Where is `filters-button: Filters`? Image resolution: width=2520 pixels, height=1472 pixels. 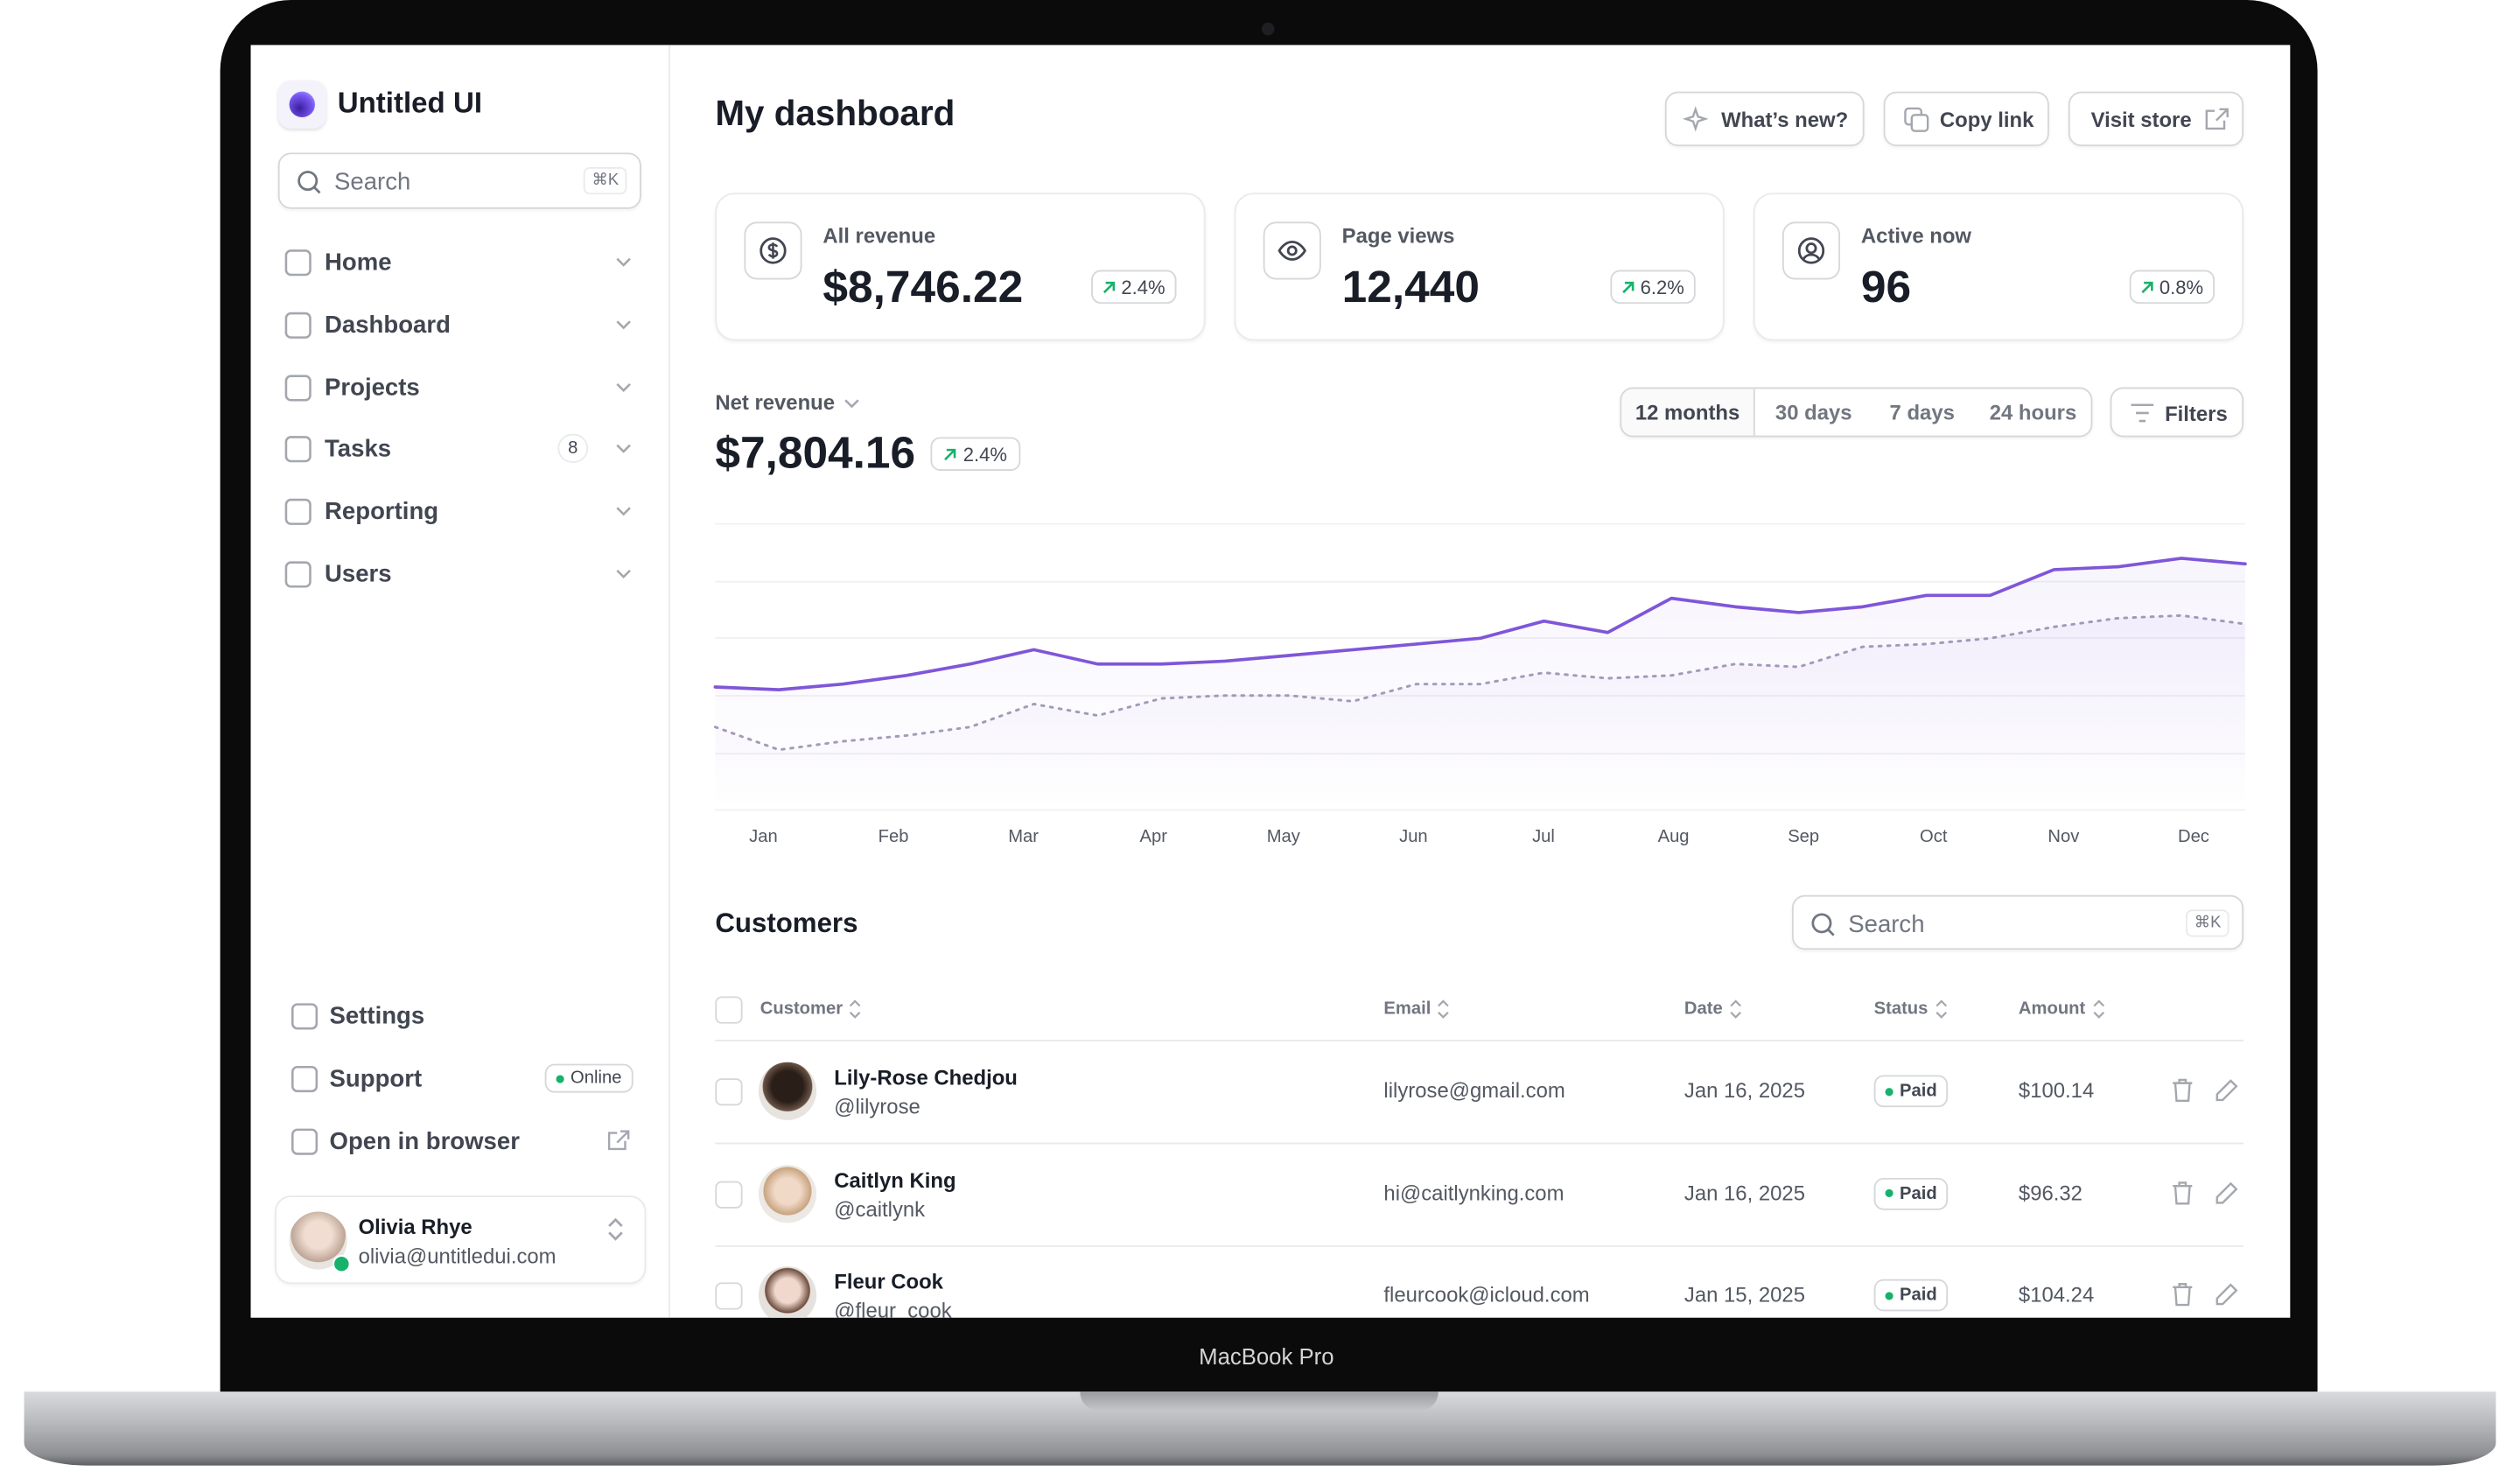
filters-button: Filters is located at coordinates (2177, 413).